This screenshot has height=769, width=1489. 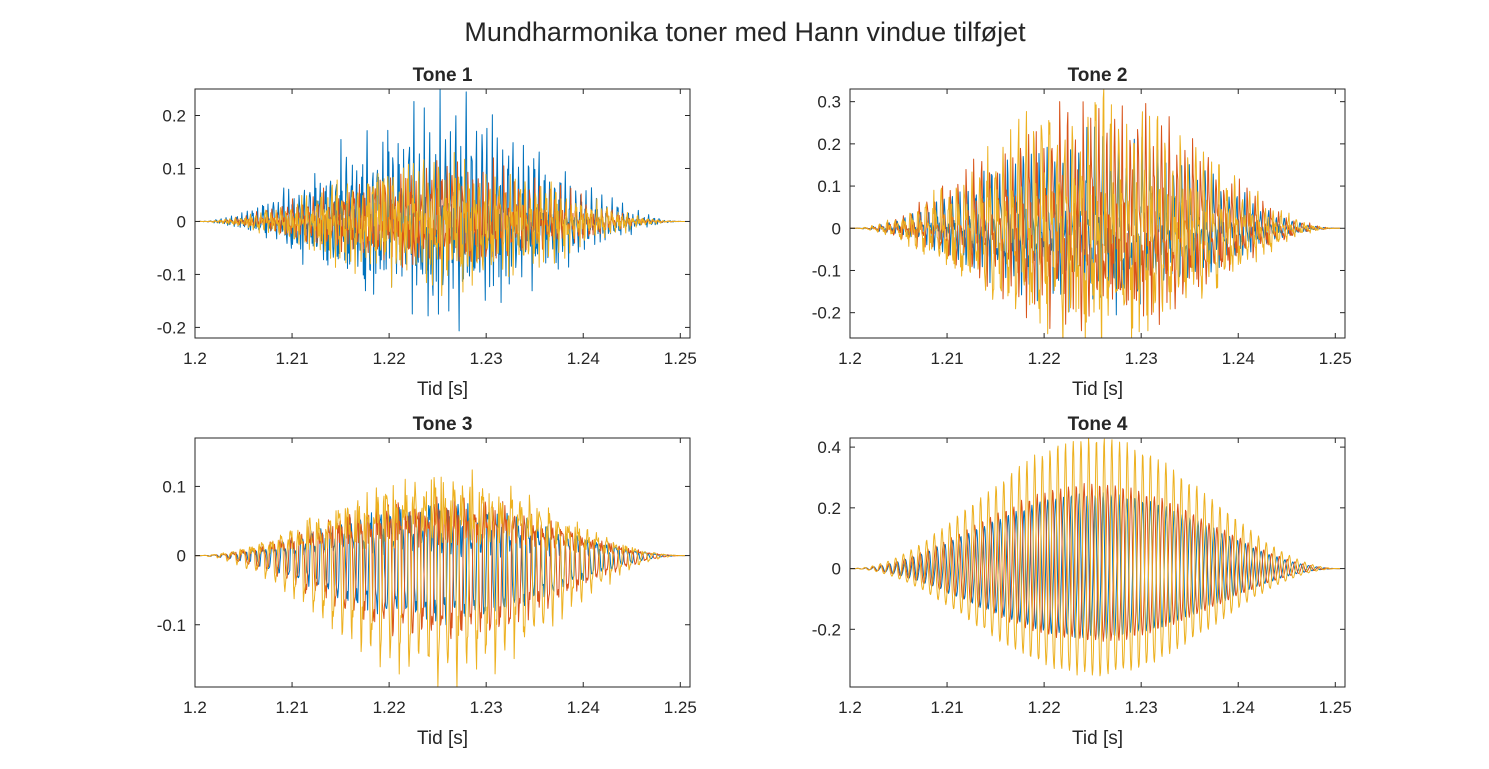 What do you see at coordinates (829, 447) in the screenshot?
I see `y-tick-label: 0.4` at bounding box center [829, 447].